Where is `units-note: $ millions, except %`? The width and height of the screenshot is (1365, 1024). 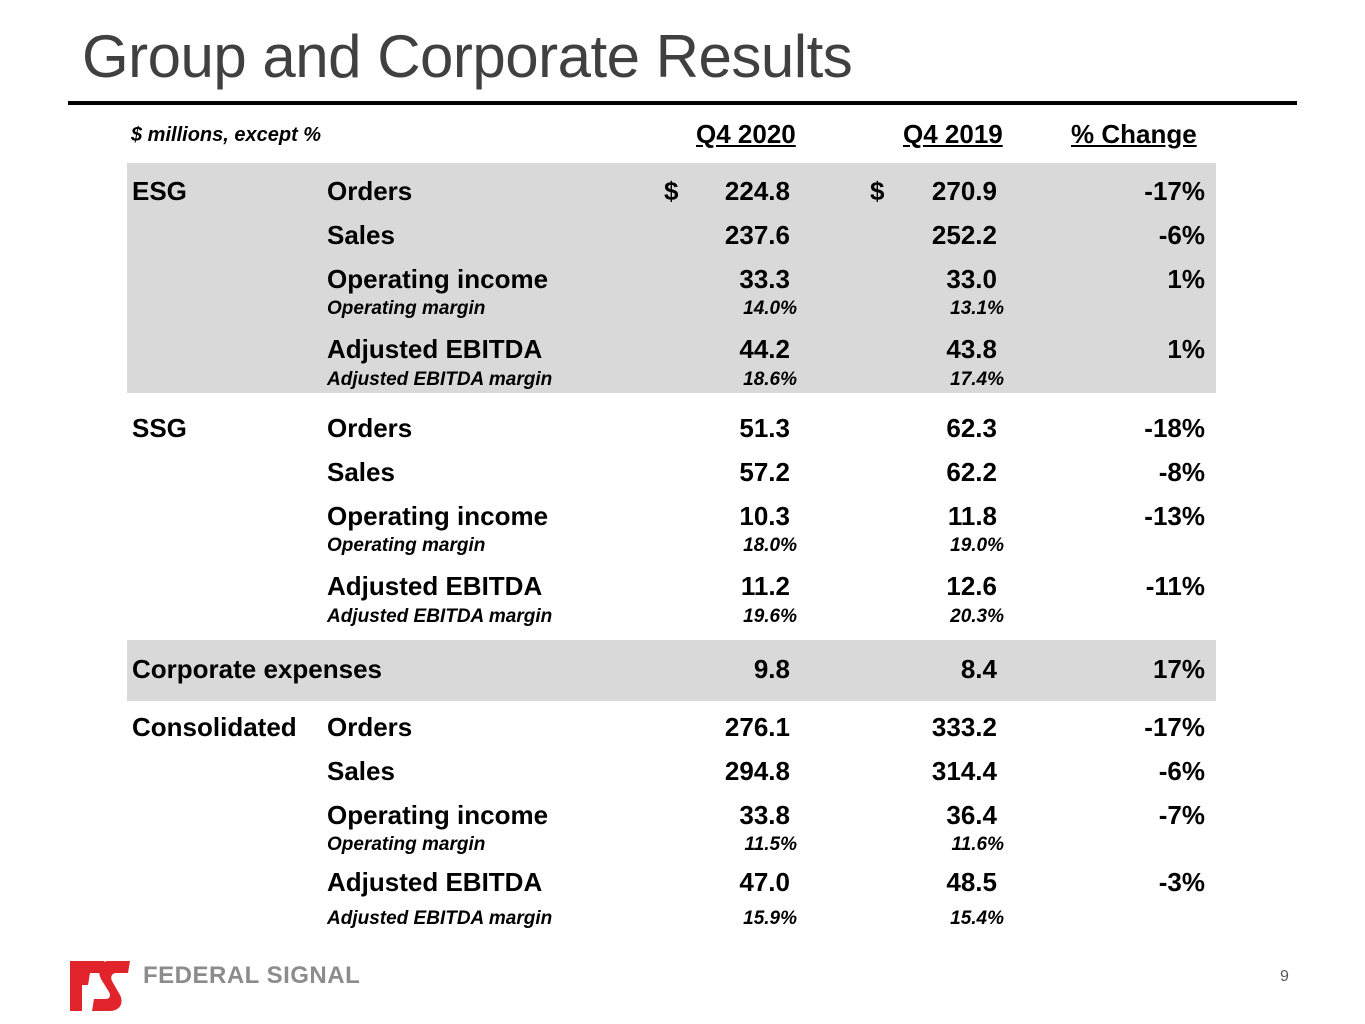
units-note: $ millions, except % is located at coordinates (226, 135).